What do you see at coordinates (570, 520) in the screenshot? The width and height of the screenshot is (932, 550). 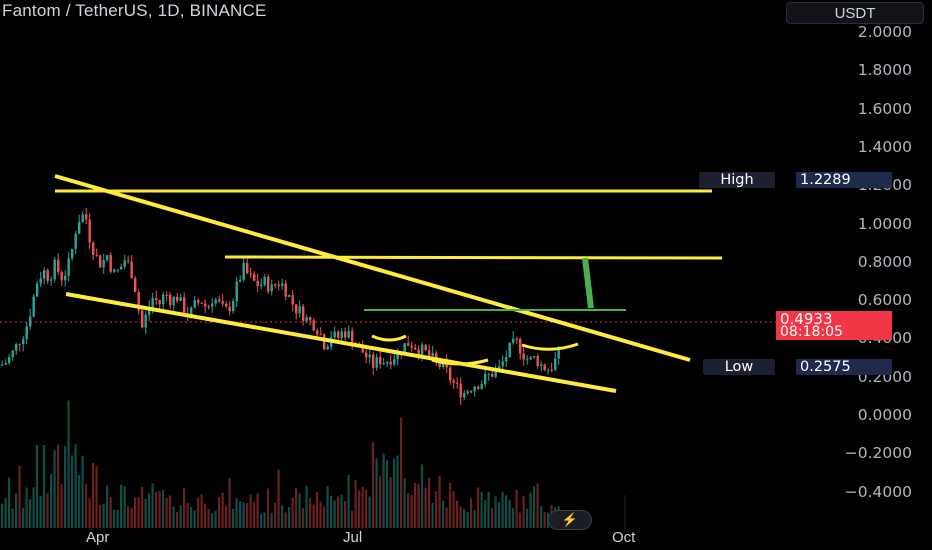 I see `lightning-icon: ⚡` at bounding box center [570, 520].